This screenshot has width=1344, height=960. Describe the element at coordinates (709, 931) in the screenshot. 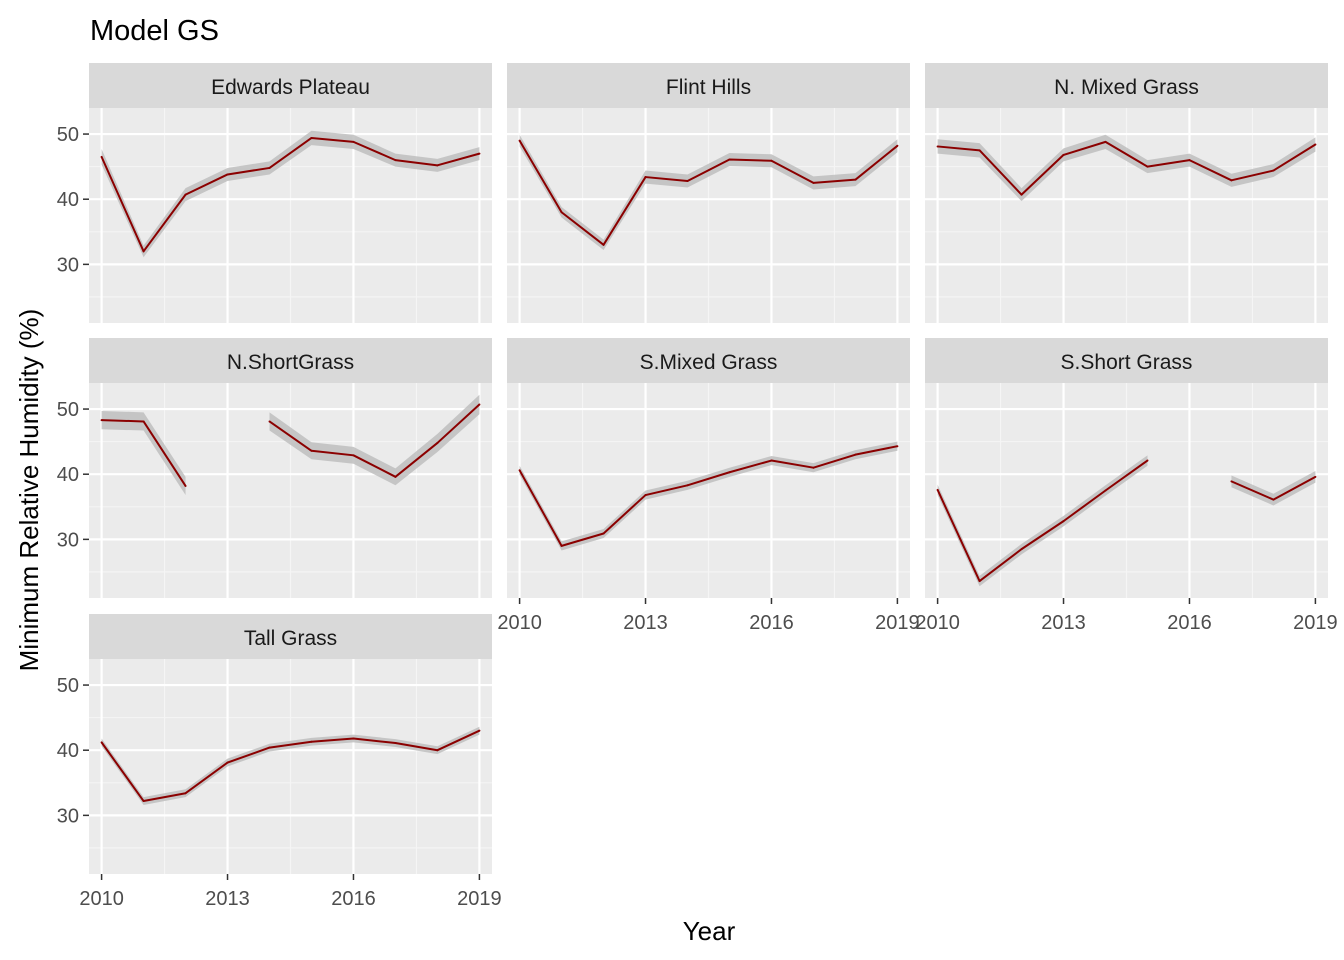

I see `x-axis-title: Year` at that location.